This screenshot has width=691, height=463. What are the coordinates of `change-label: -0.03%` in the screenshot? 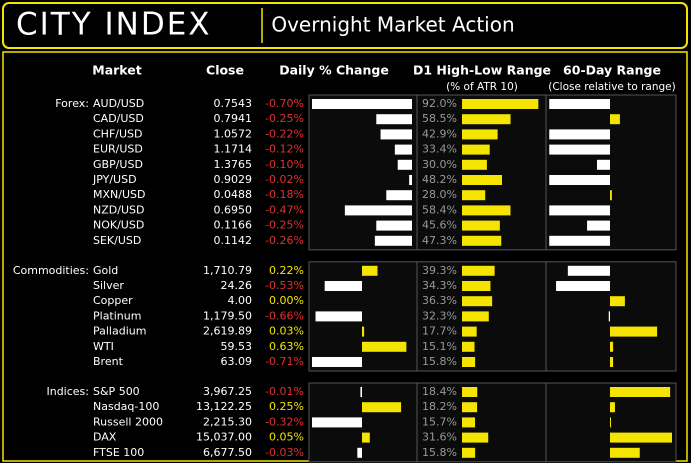 It's located at (284, 452).